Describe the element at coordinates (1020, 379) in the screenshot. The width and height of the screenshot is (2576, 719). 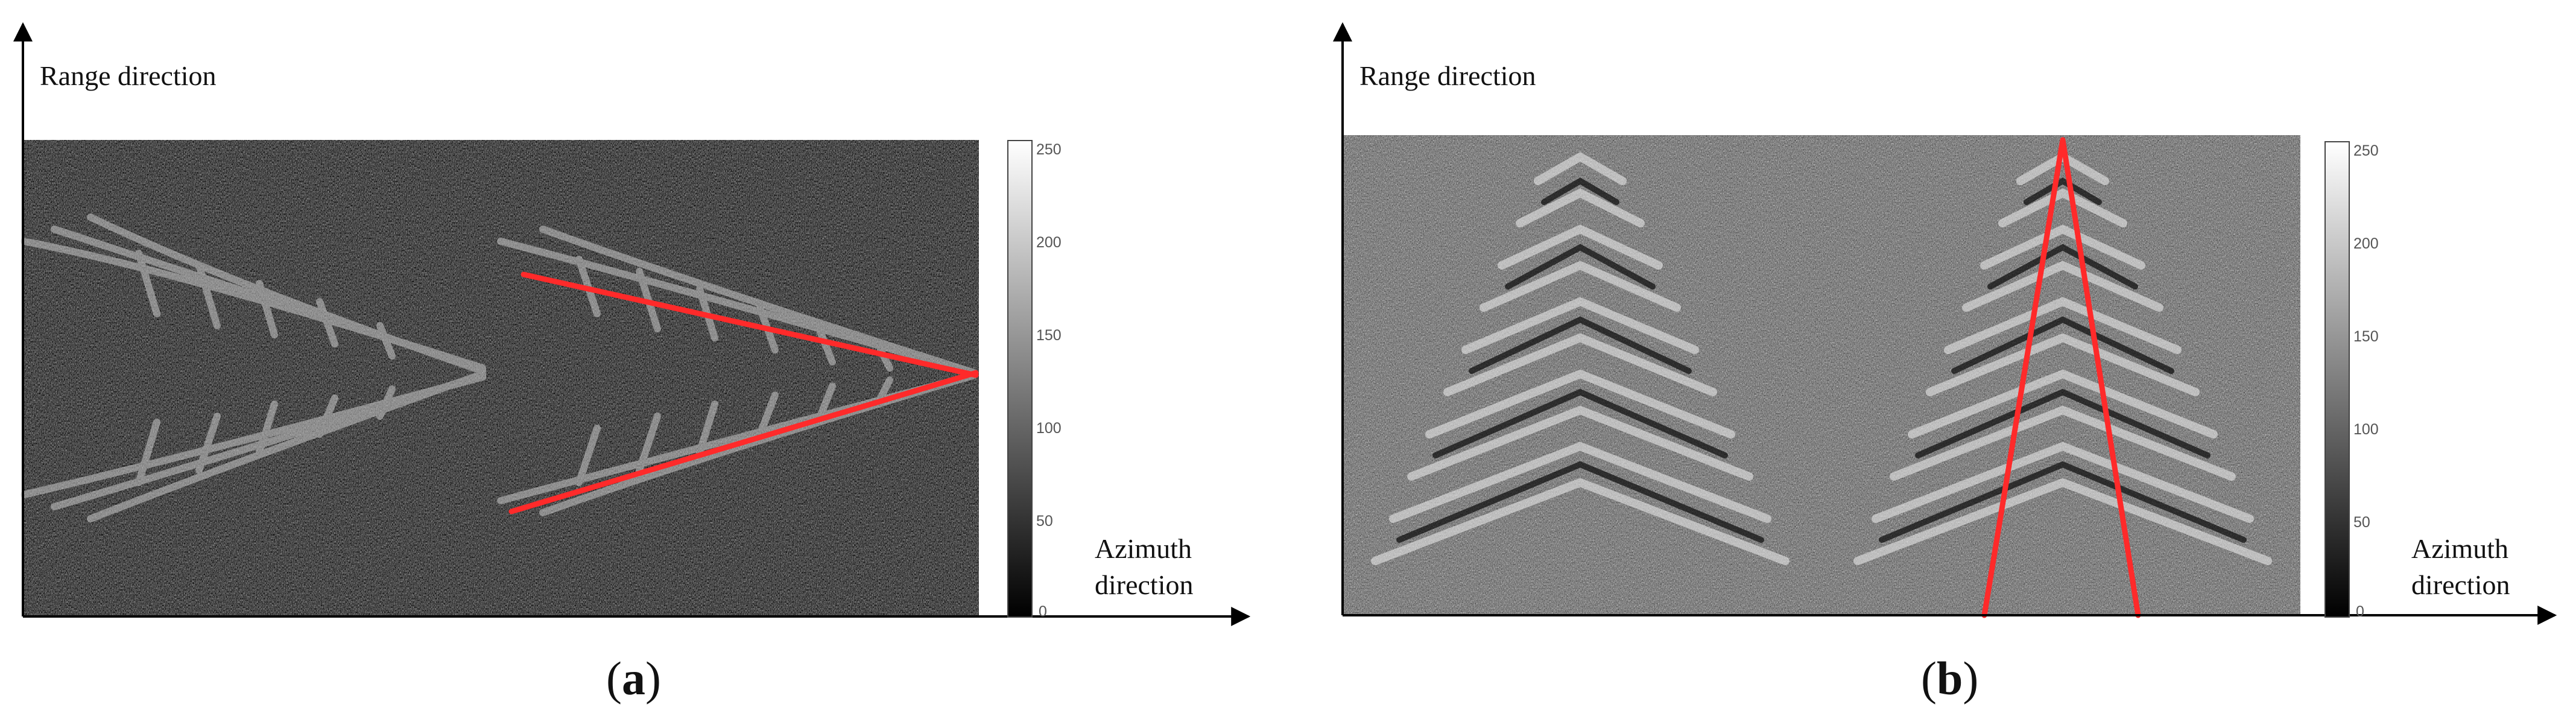
I see `colorbar-a` at that location.